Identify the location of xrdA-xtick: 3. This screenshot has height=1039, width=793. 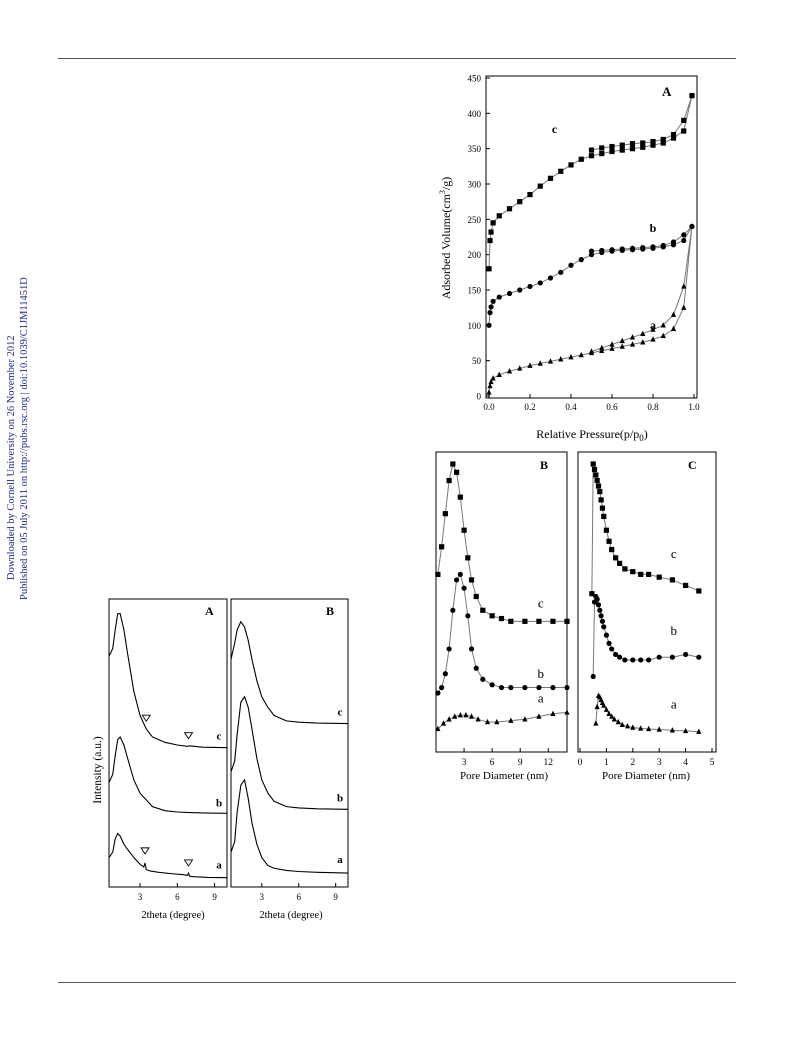
(140, 897).